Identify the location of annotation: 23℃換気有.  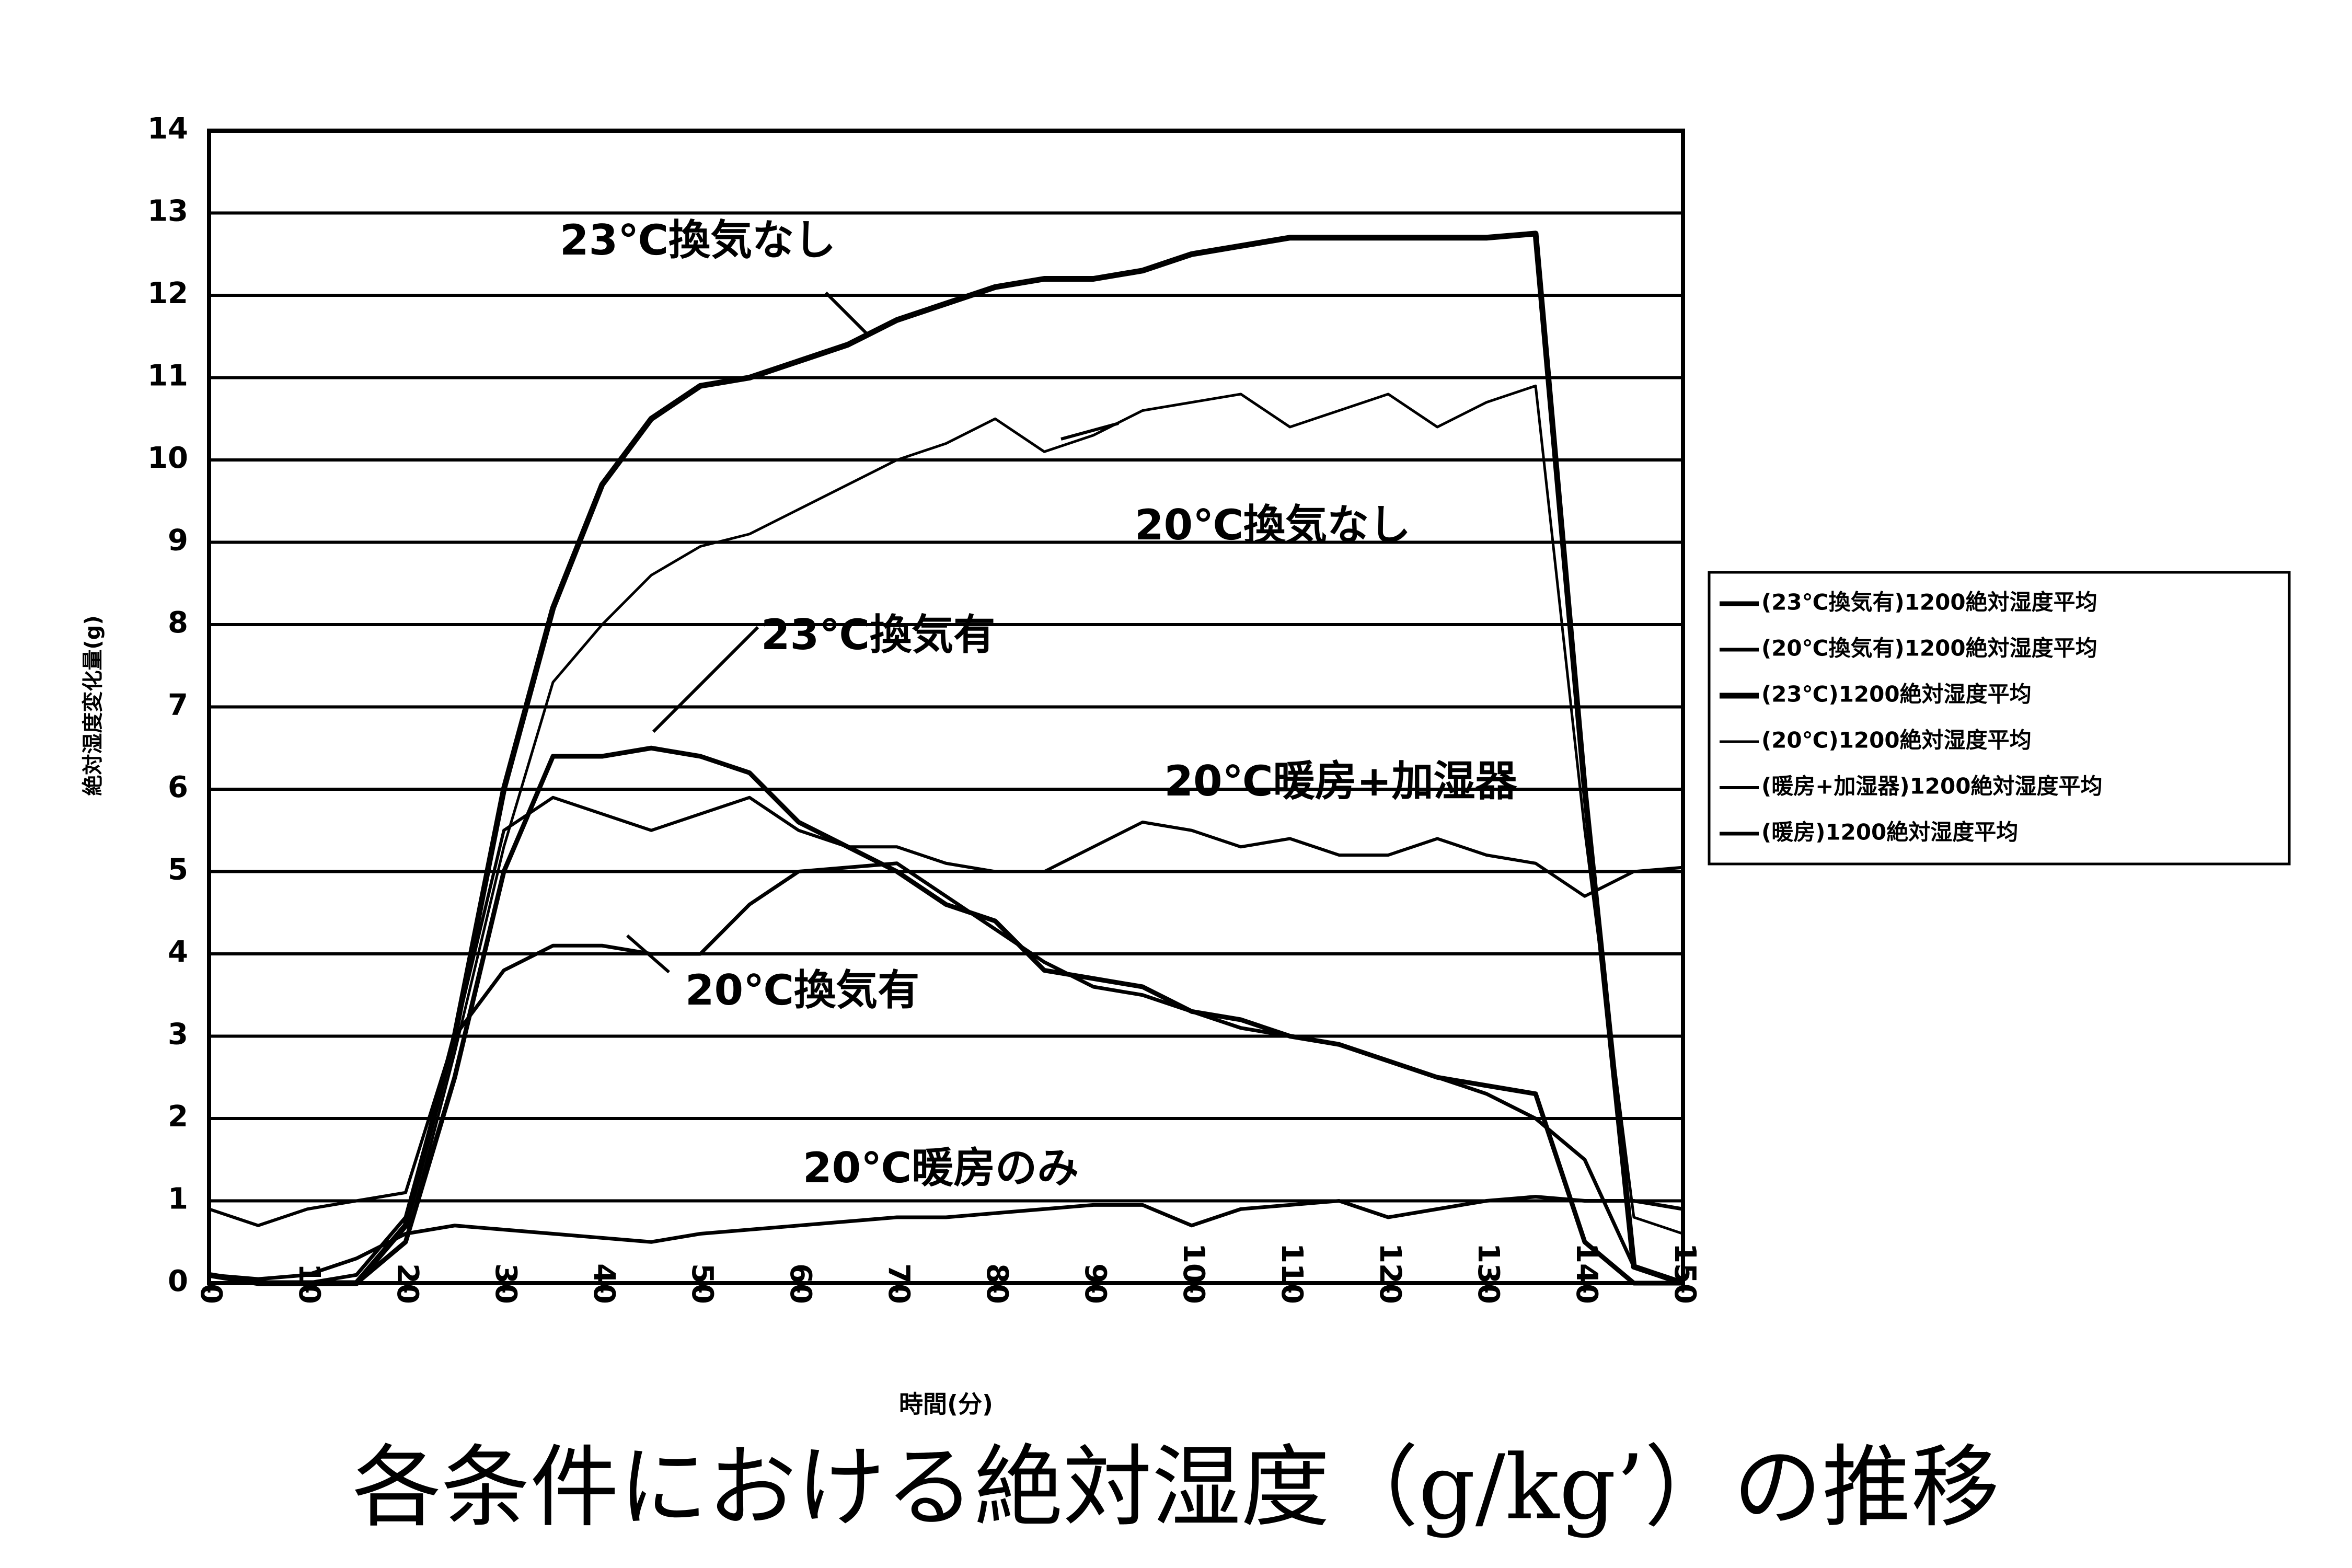
(878, 634).